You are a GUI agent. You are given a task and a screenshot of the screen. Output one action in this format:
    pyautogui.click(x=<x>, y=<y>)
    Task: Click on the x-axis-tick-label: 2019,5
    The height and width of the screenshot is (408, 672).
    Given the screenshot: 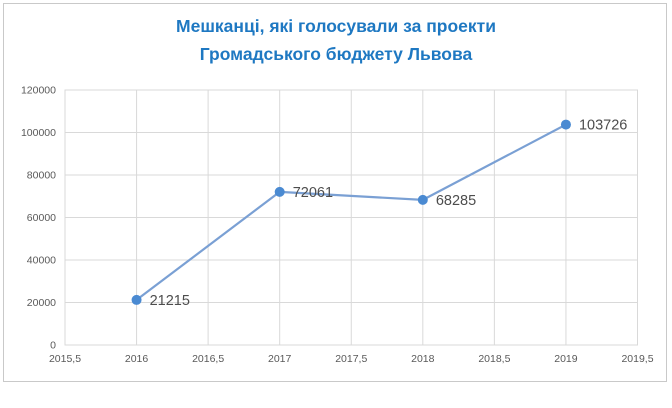 What is the action you would take?
    pyautogui.click(x=637, y=359)
    